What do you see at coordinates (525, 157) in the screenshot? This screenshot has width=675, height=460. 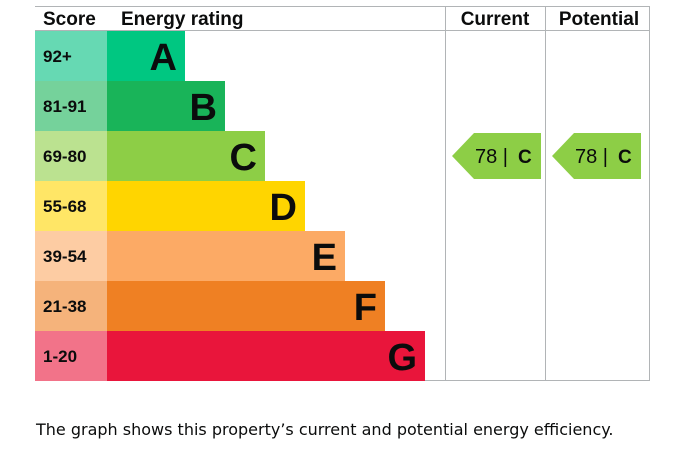 I see `current-band-letter: C` at bounding box center [525, 157].